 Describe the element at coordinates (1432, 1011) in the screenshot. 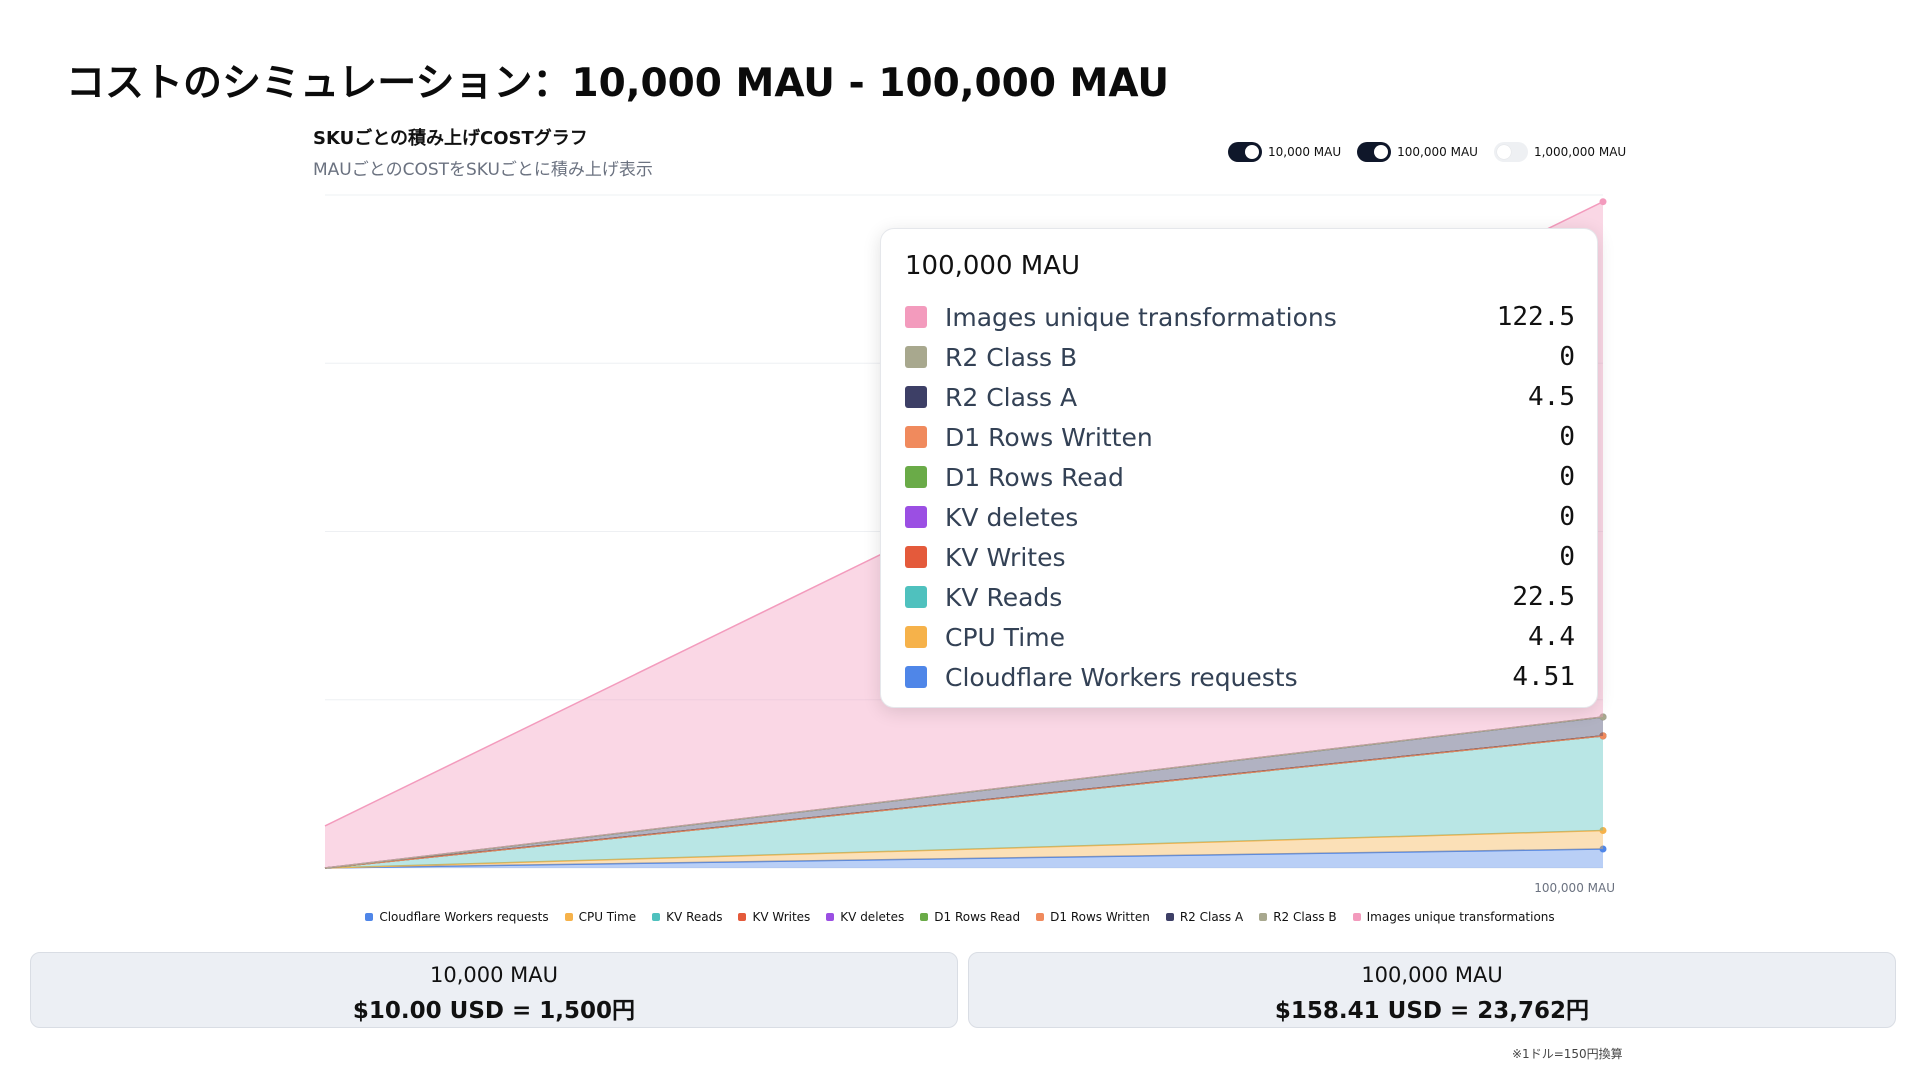

I see `summary-value: $158.41 USD = 23,762円` at that location.